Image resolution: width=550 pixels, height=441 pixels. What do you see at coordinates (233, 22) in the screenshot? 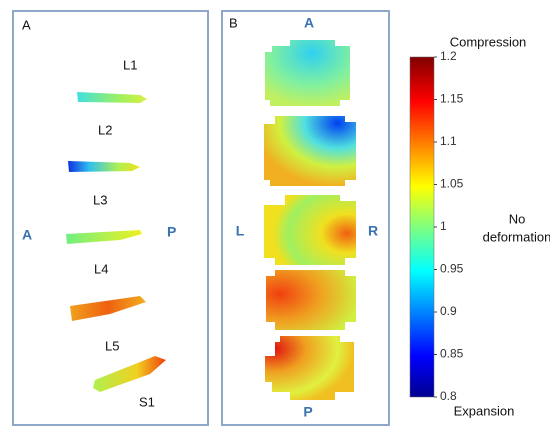
I see `panel-label: B` at bounding box center [233, 22].